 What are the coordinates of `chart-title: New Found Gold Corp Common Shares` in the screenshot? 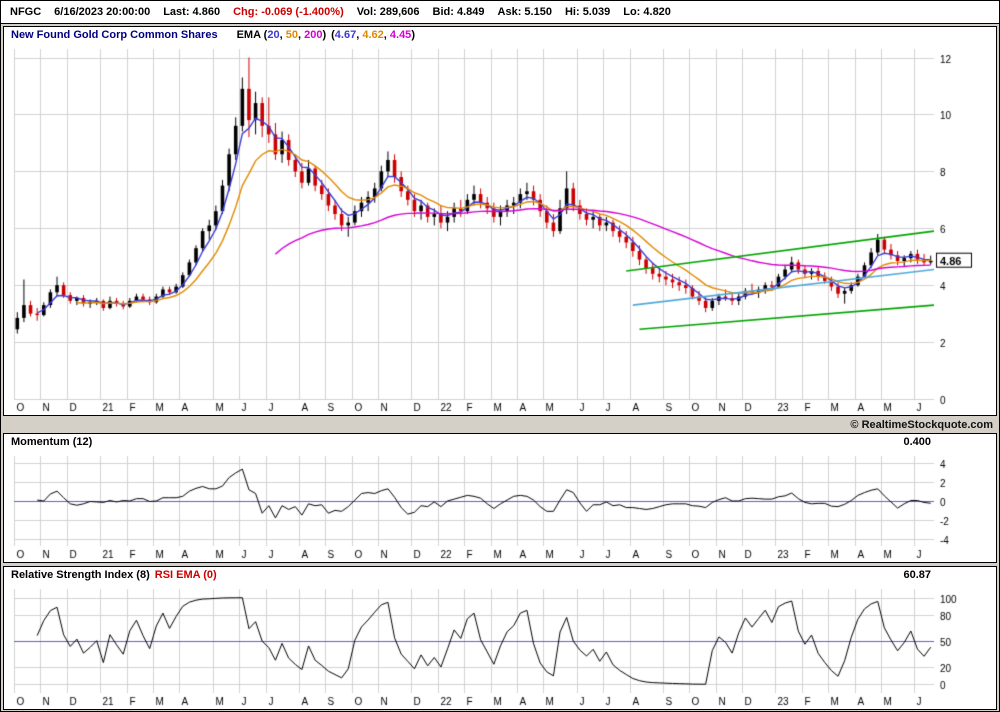 It's located at (114, 35).